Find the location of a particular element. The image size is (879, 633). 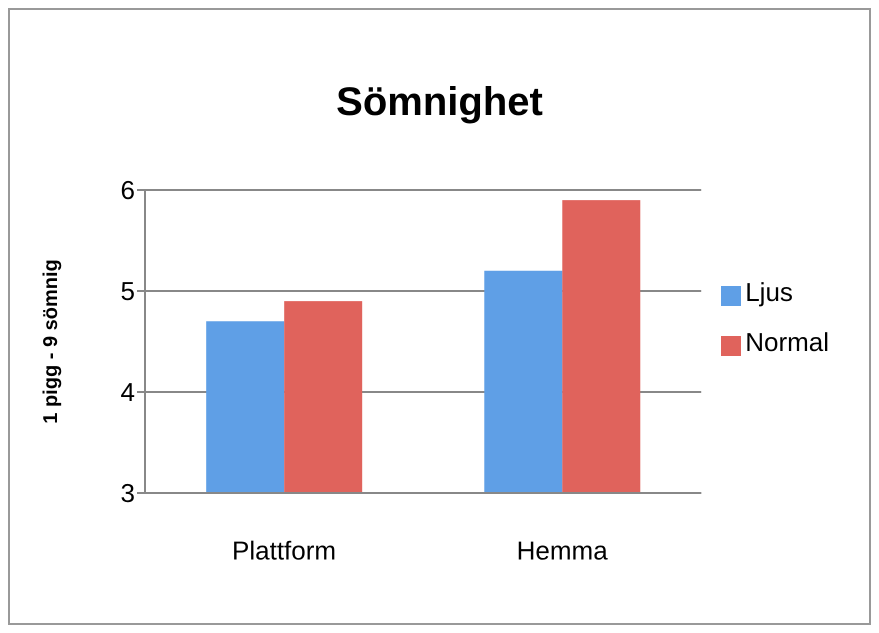

y-tick-label: 3 is located at coordinates (127, 493).